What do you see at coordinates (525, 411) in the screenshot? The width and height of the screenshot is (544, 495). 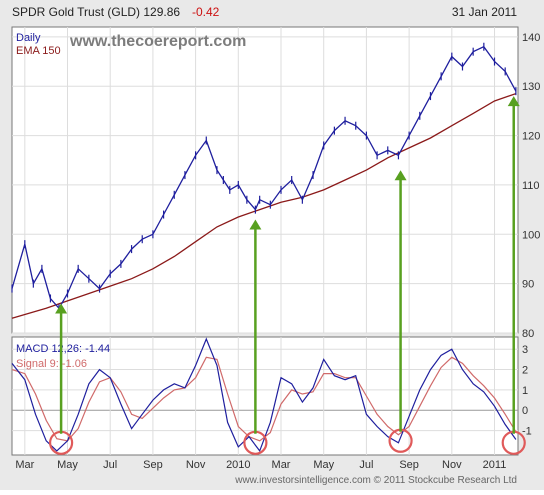 I see `macd-y-tick-label: 0` at bounding box center [525, 411].